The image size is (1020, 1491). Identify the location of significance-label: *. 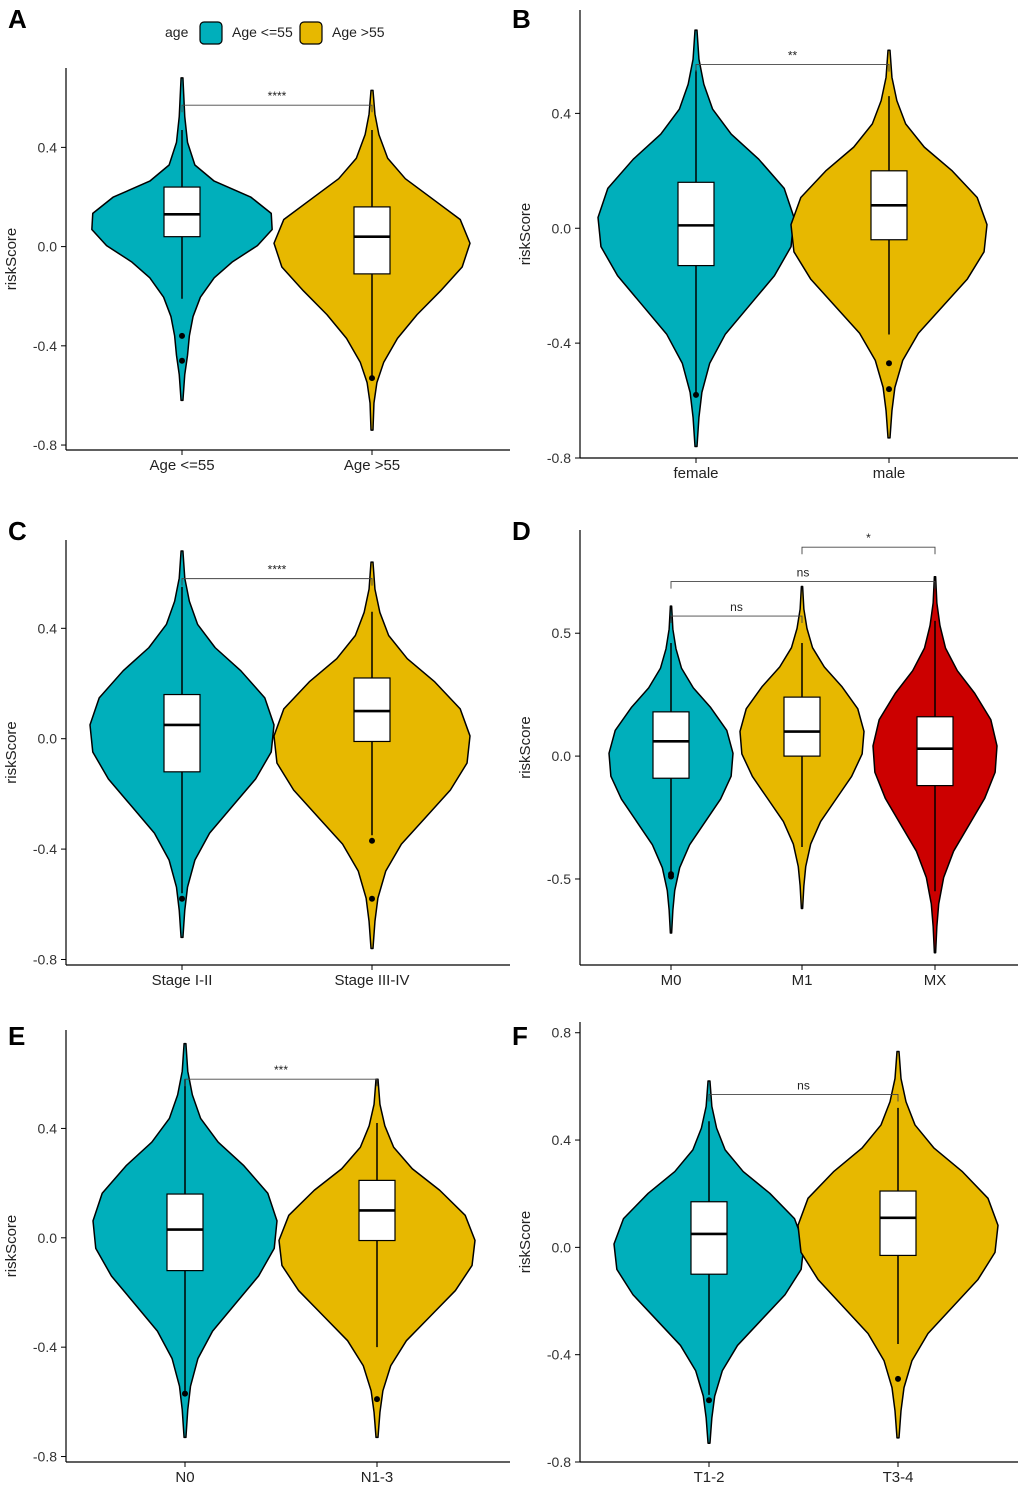
(868, 538).